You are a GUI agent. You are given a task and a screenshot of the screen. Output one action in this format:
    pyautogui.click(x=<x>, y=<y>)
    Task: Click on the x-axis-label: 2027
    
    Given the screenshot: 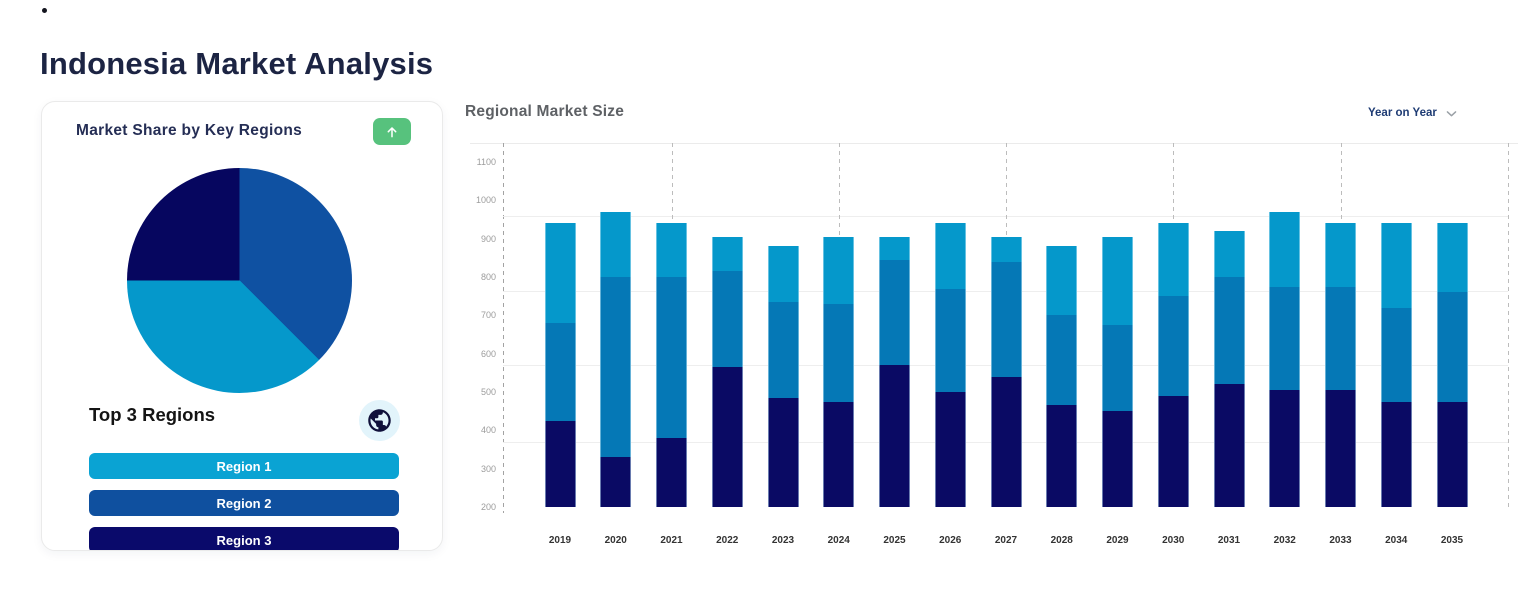 What is the action you would take?
    pyautogui.click(x=1006, y=540)
    